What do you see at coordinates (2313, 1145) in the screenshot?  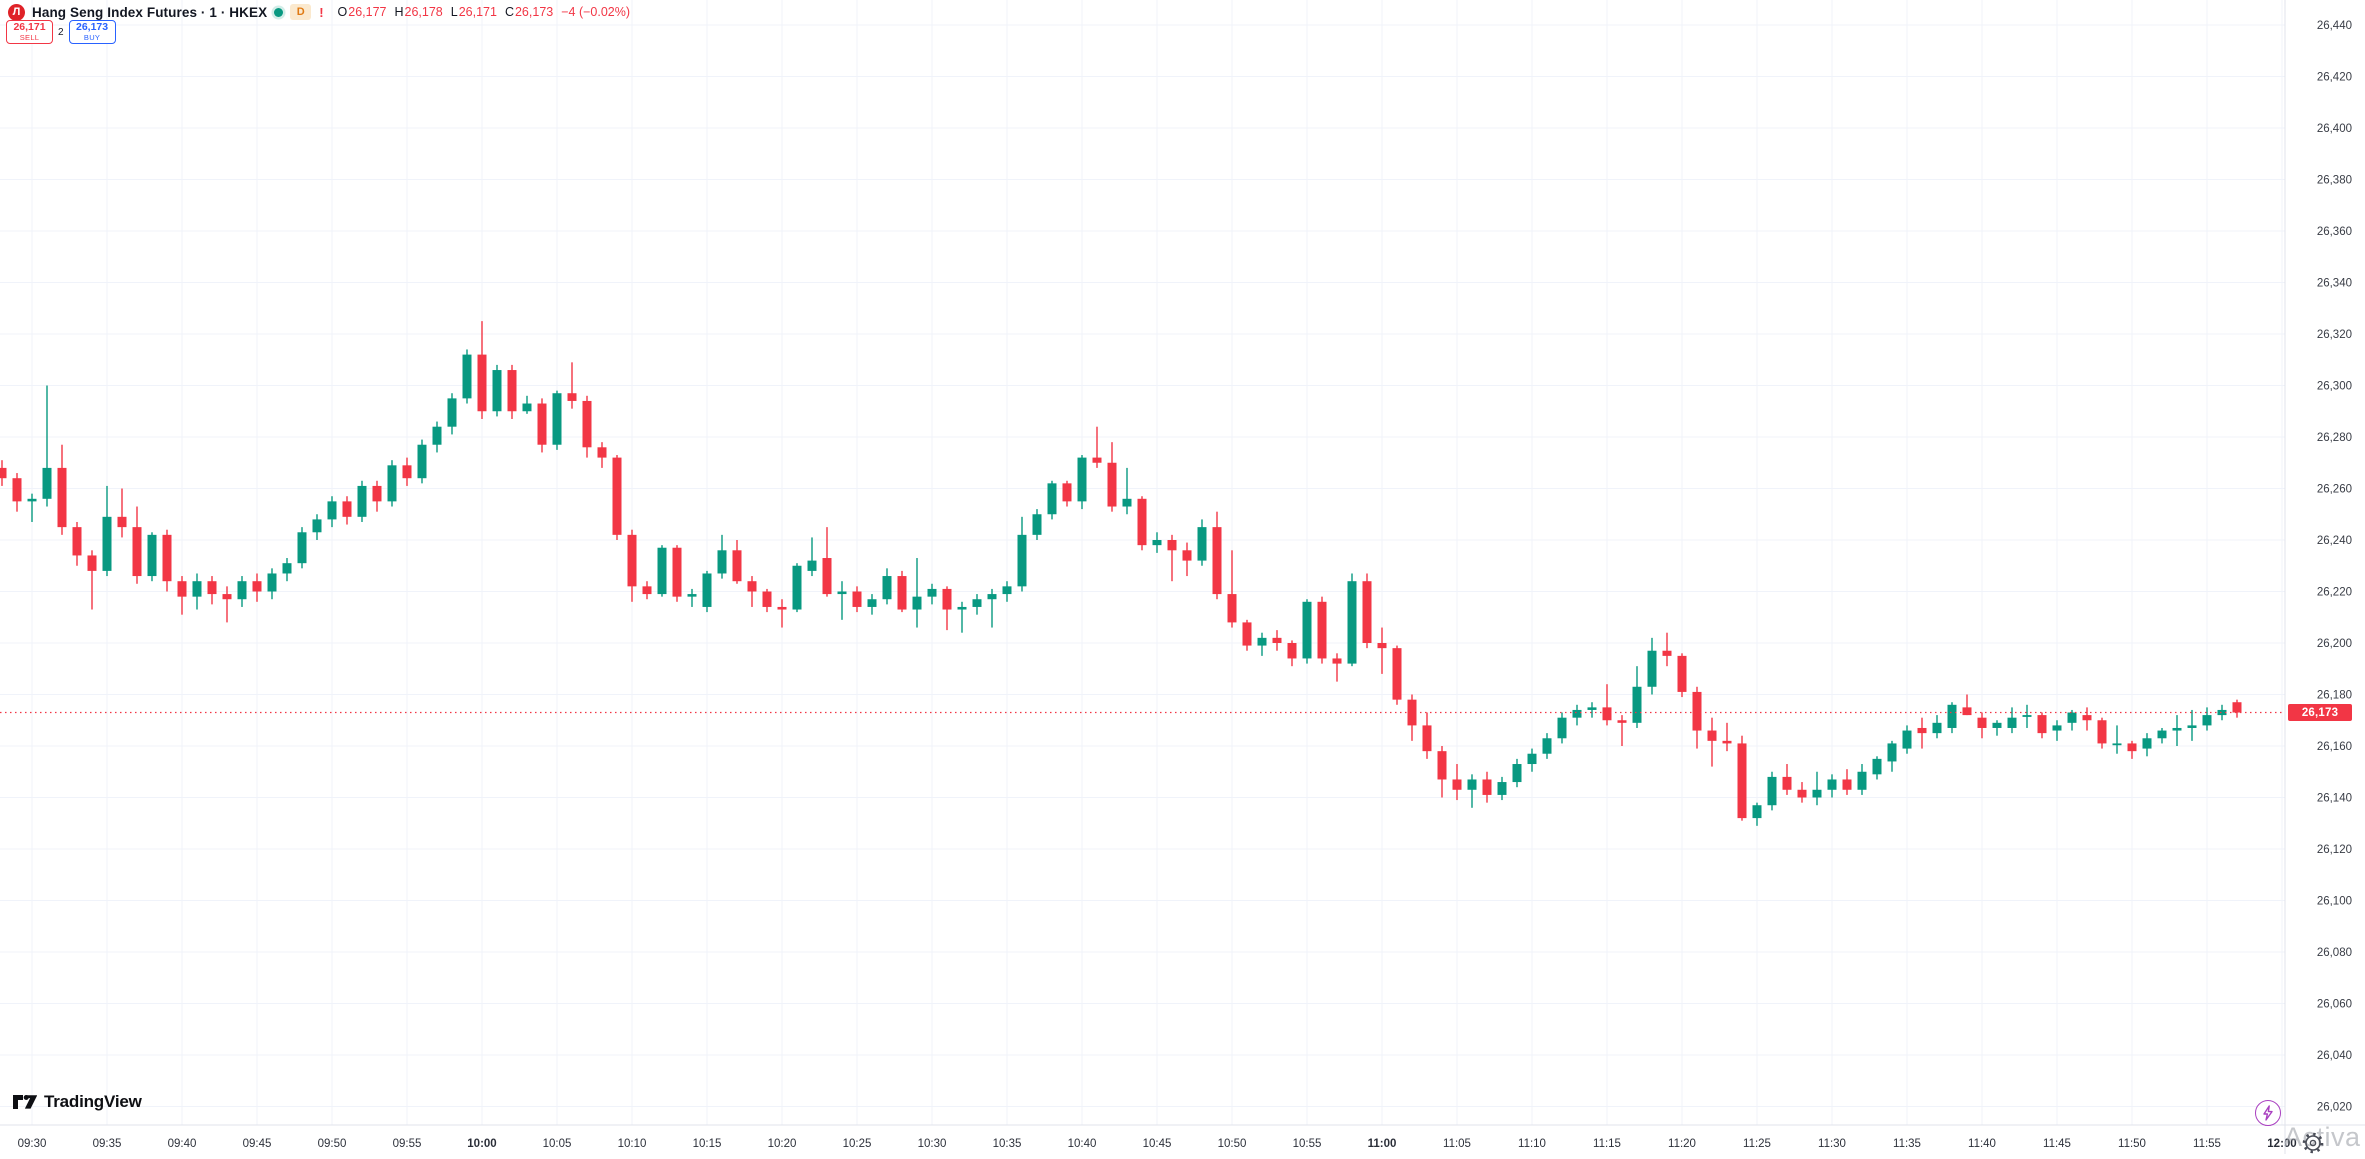 I see `gear-icon` at bounding box center [2313, 1145].